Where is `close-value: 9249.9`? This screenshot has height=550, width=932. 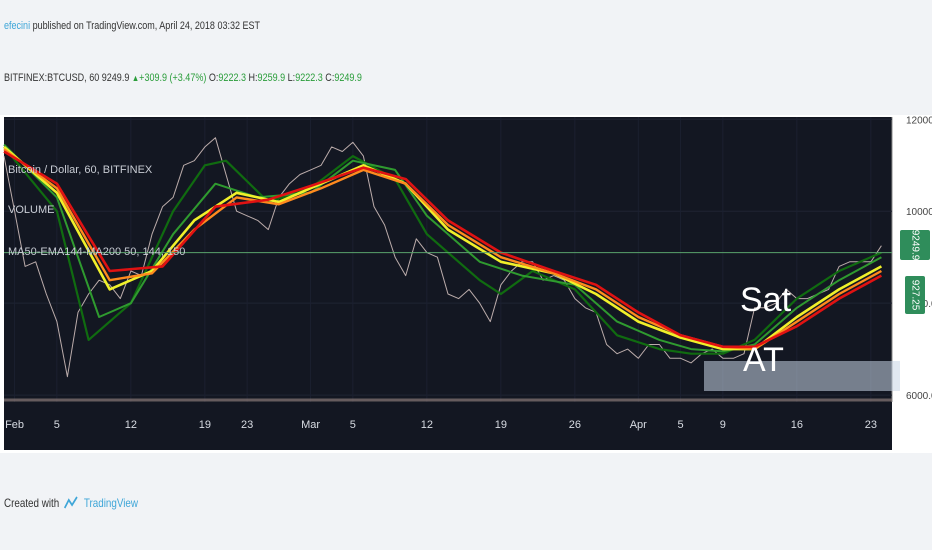 close-value: 9249.9 is located at coordinates (348, 78).